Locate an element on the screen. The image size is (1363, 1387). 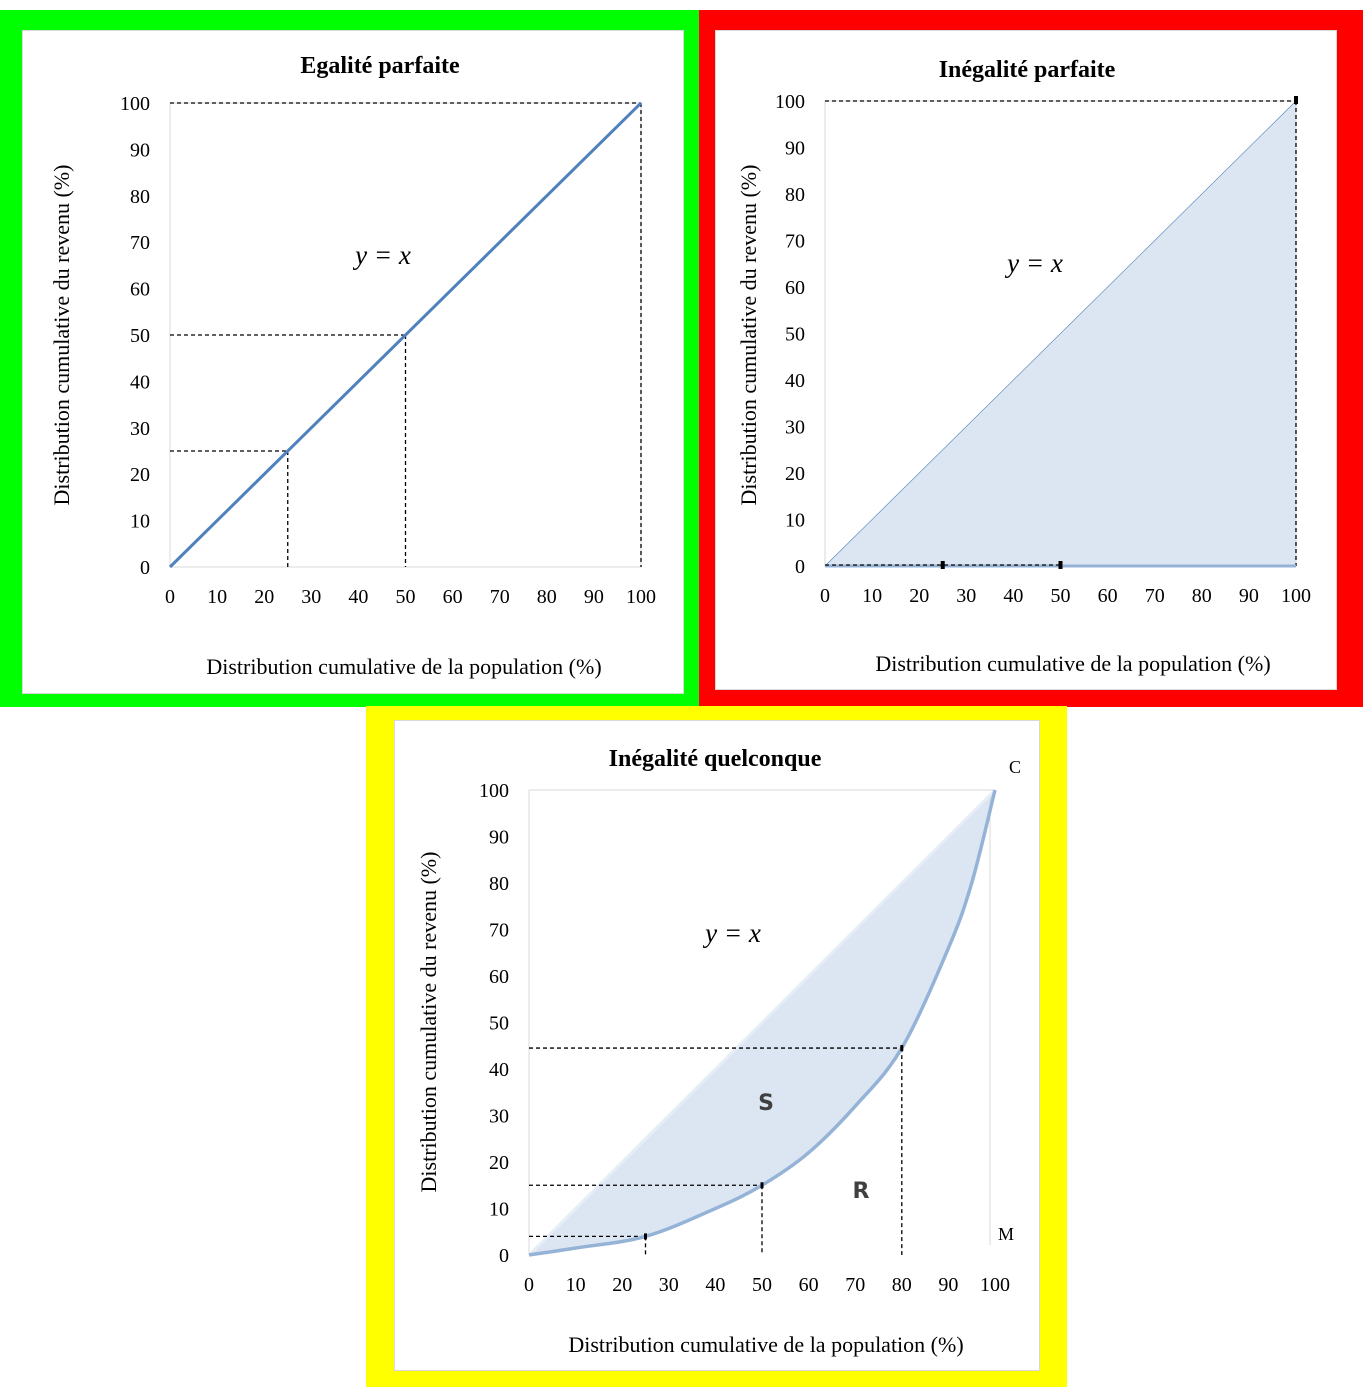
chart-title: Inégalité quelconque is located at coordinates (715, 759).